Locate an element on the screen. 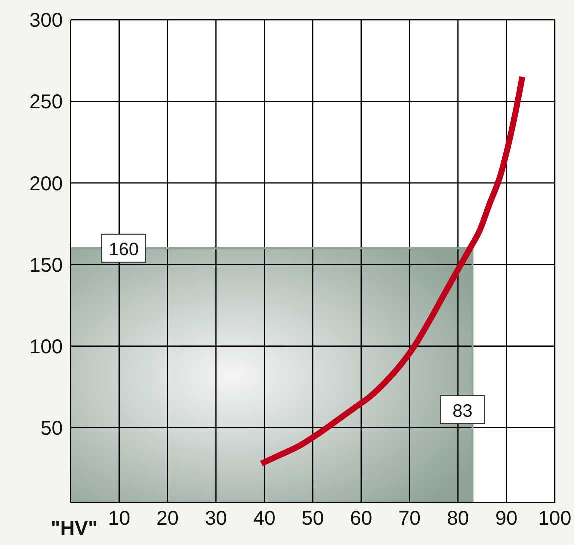 Image resolution: width=574 pixels, height=545 pixels. x-axis-title: "HV" is located at coordinates (74, 529).